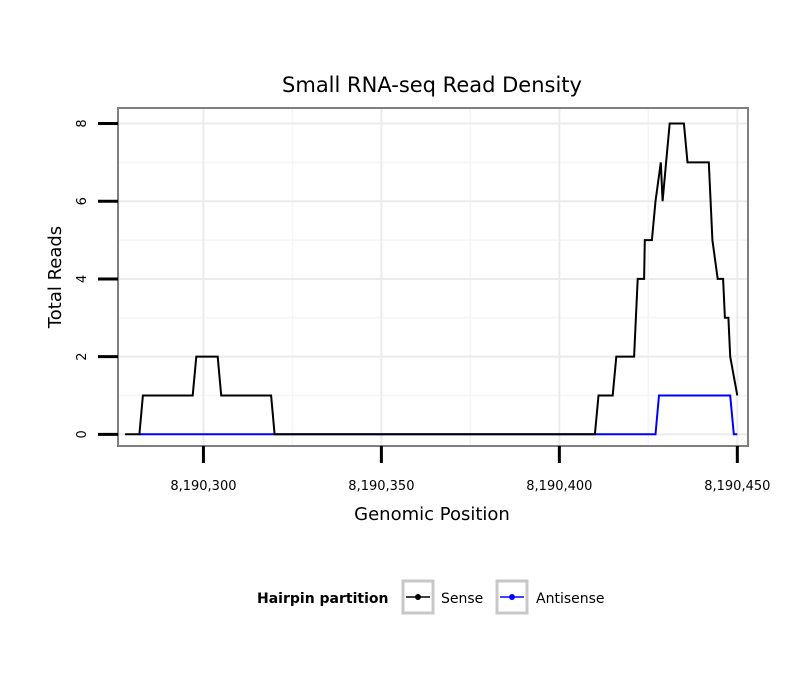 Image resolution: width=810 pixels, height=690 pixels. I want to click on y-axis-title: Total Reads, so click(55, 277).